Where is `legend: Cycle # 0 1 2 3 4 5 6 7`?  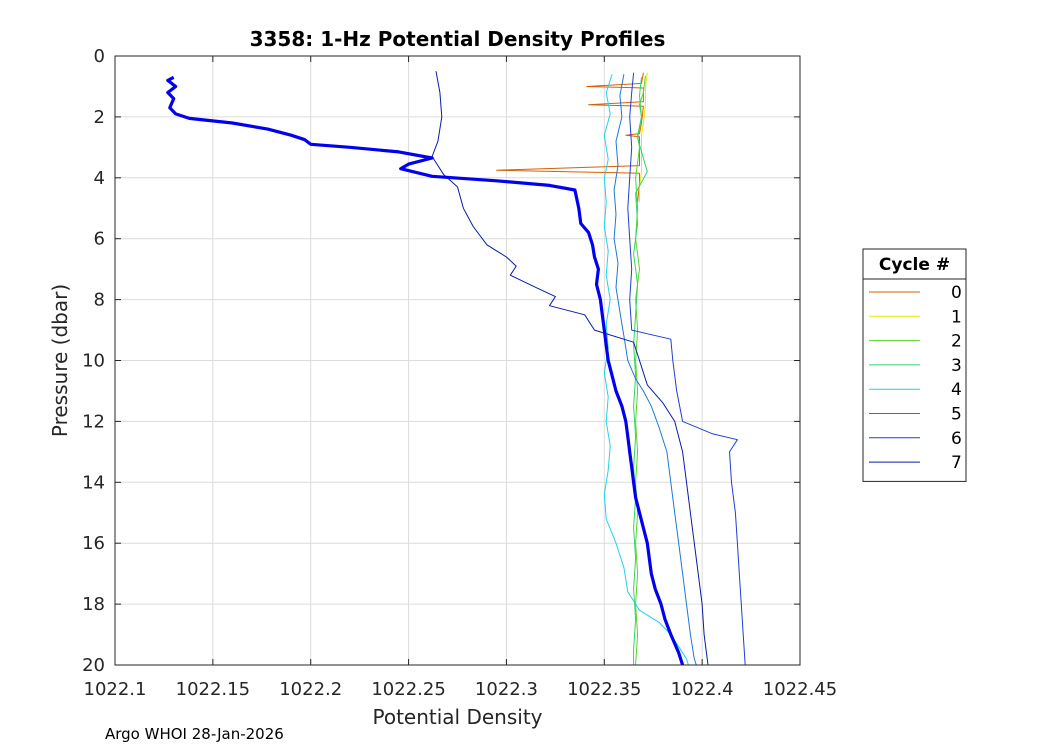
legend: Cycle # 0 1 2 3 4 5 6 7 is located at coordinates (914, 365).